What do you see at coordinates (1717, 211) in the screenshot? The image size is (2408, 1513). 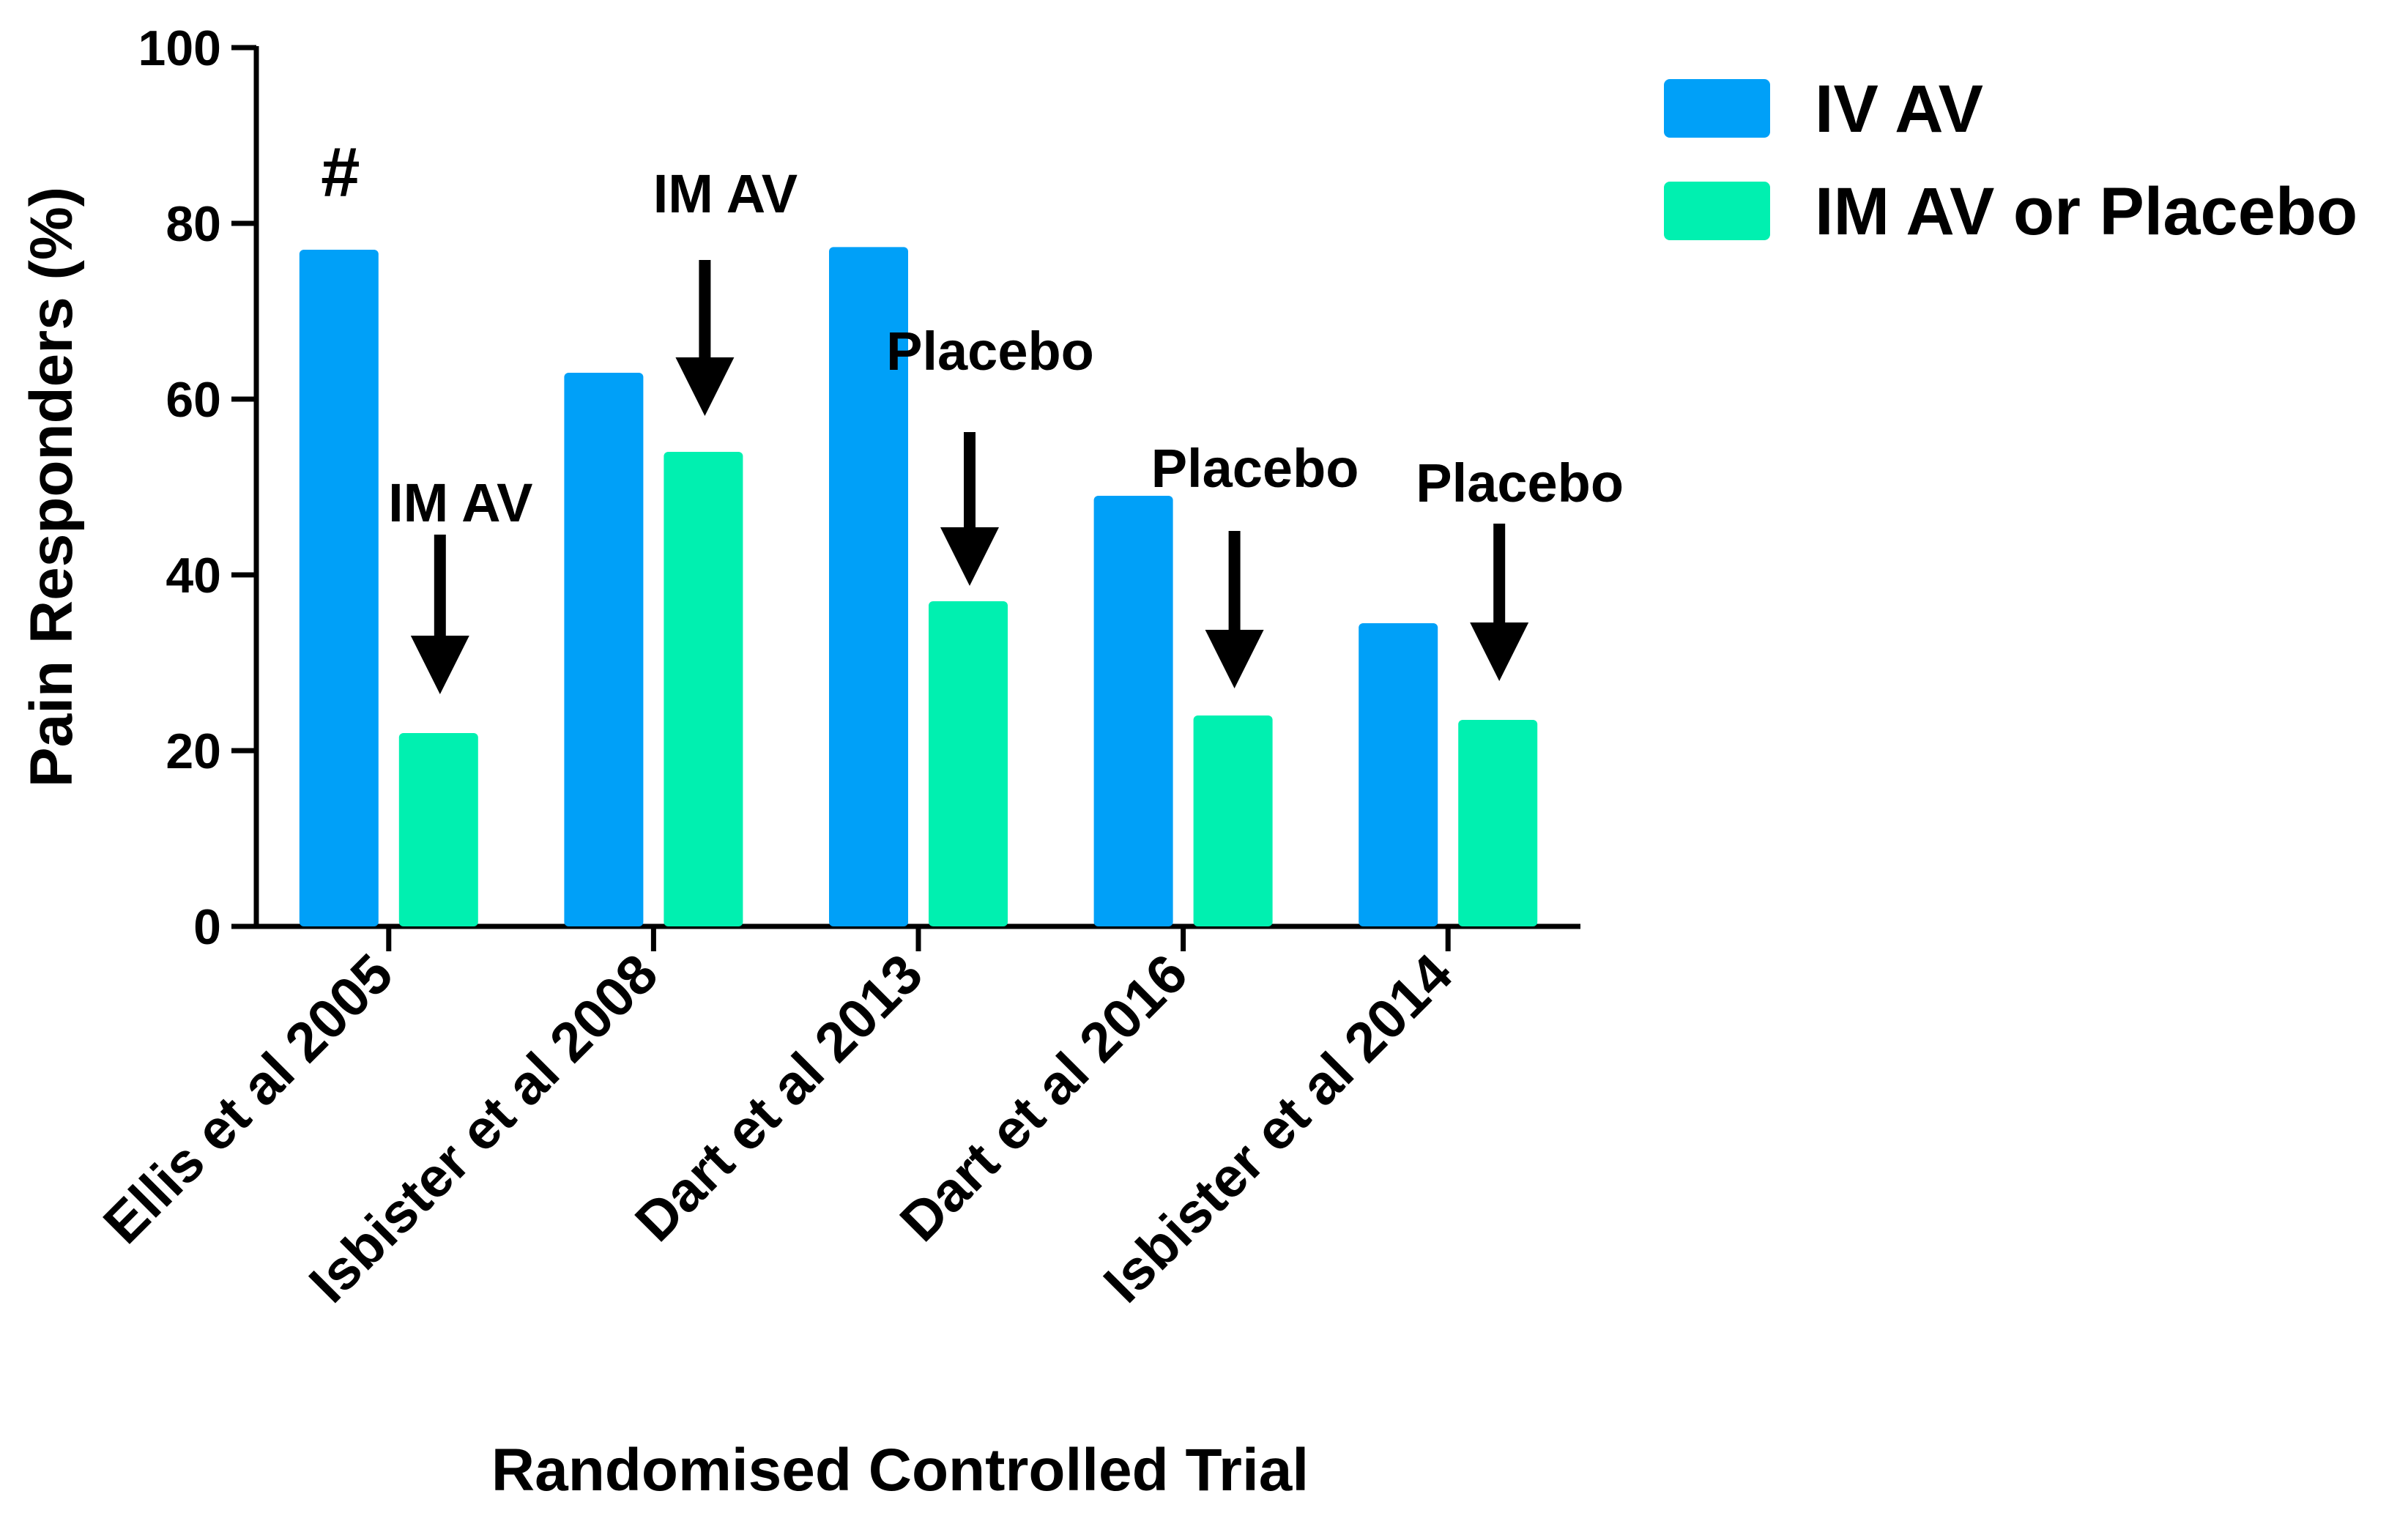 I see `legend-swatch-im-av-or-placebo` at bounding box center [1717, 211].